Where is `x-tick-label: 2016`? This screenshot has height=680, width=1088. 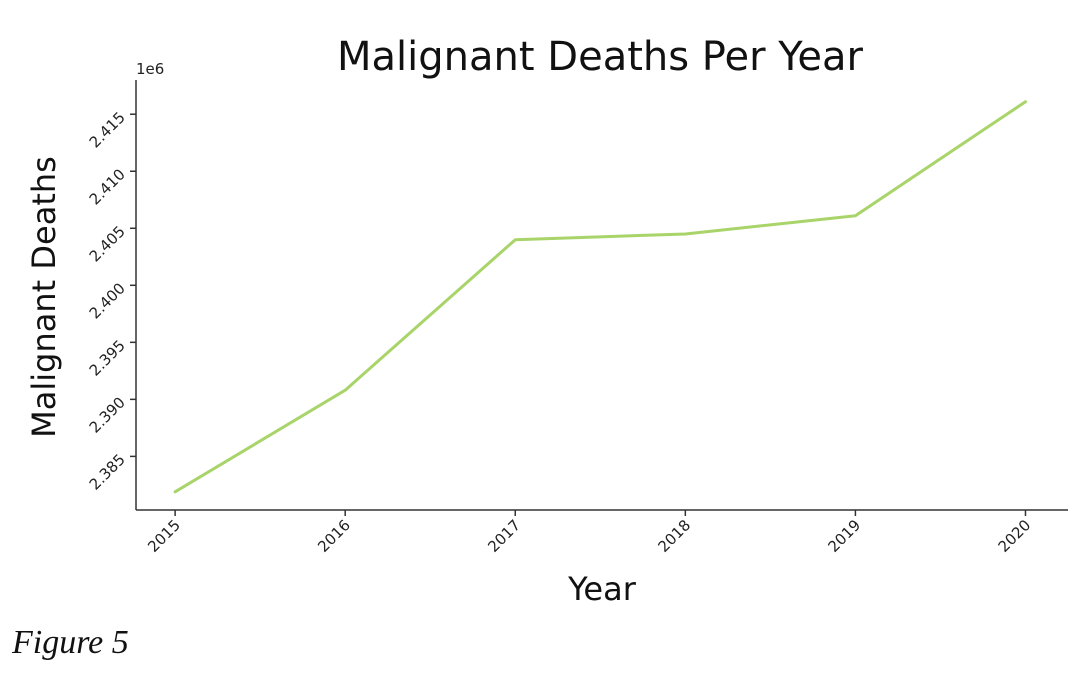
x-tick-label: 2016 is located at coordinates (334, 536).